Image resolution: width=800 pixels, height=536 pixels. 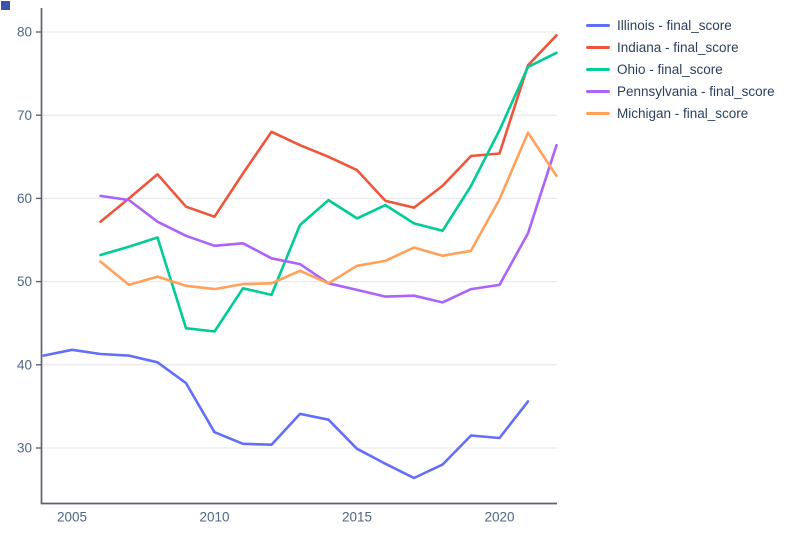 I want to click on legend-item-michigan: Michigan - final_score, so click(x=680, y=113).